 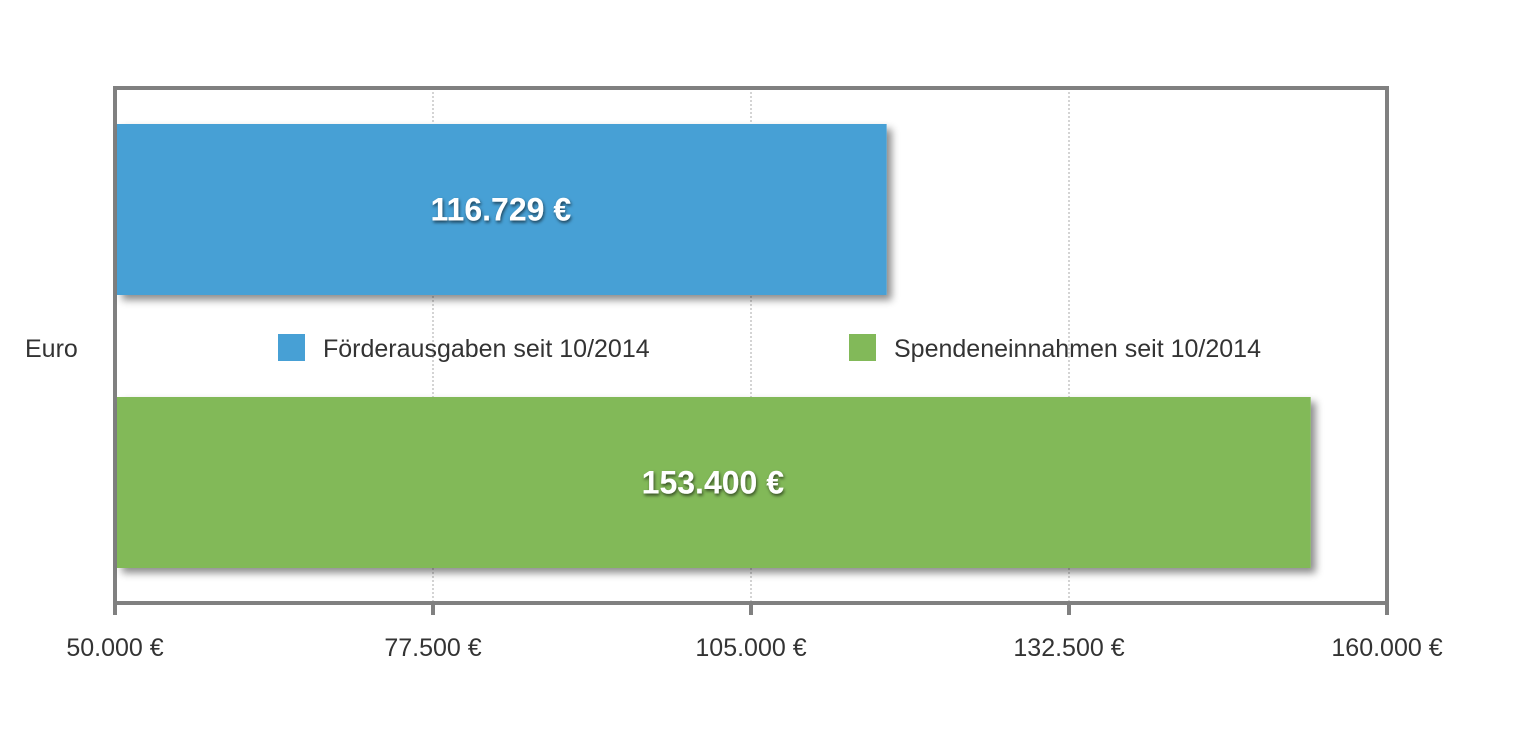 I want to click on x-axis-ticks, so click(x=751, y=609).